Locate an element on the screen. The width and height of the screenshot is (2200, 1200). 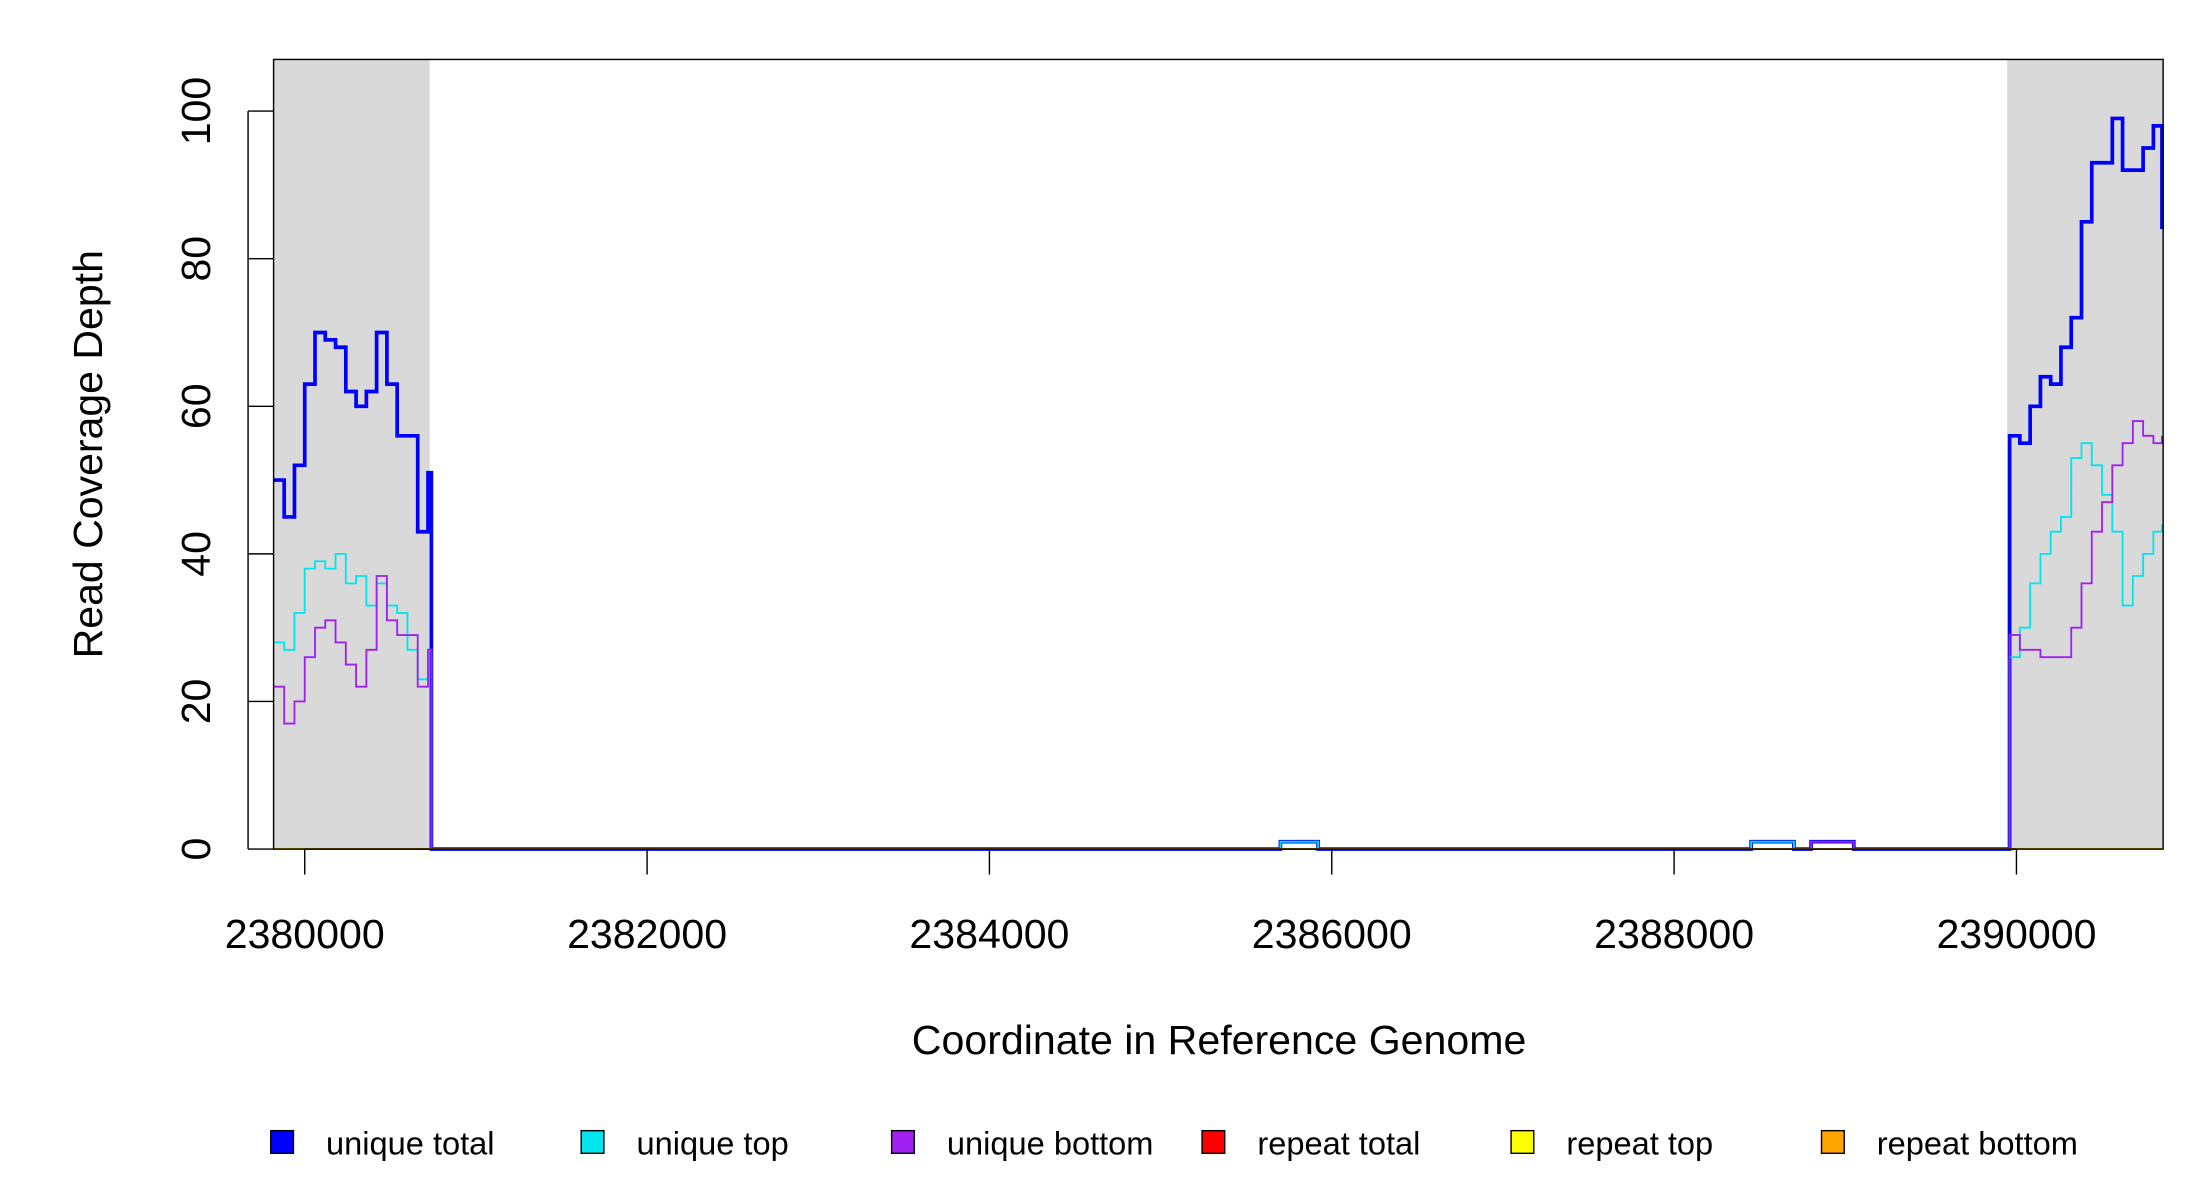
y-tick-label: 100 is located at coordinates (196, 111).